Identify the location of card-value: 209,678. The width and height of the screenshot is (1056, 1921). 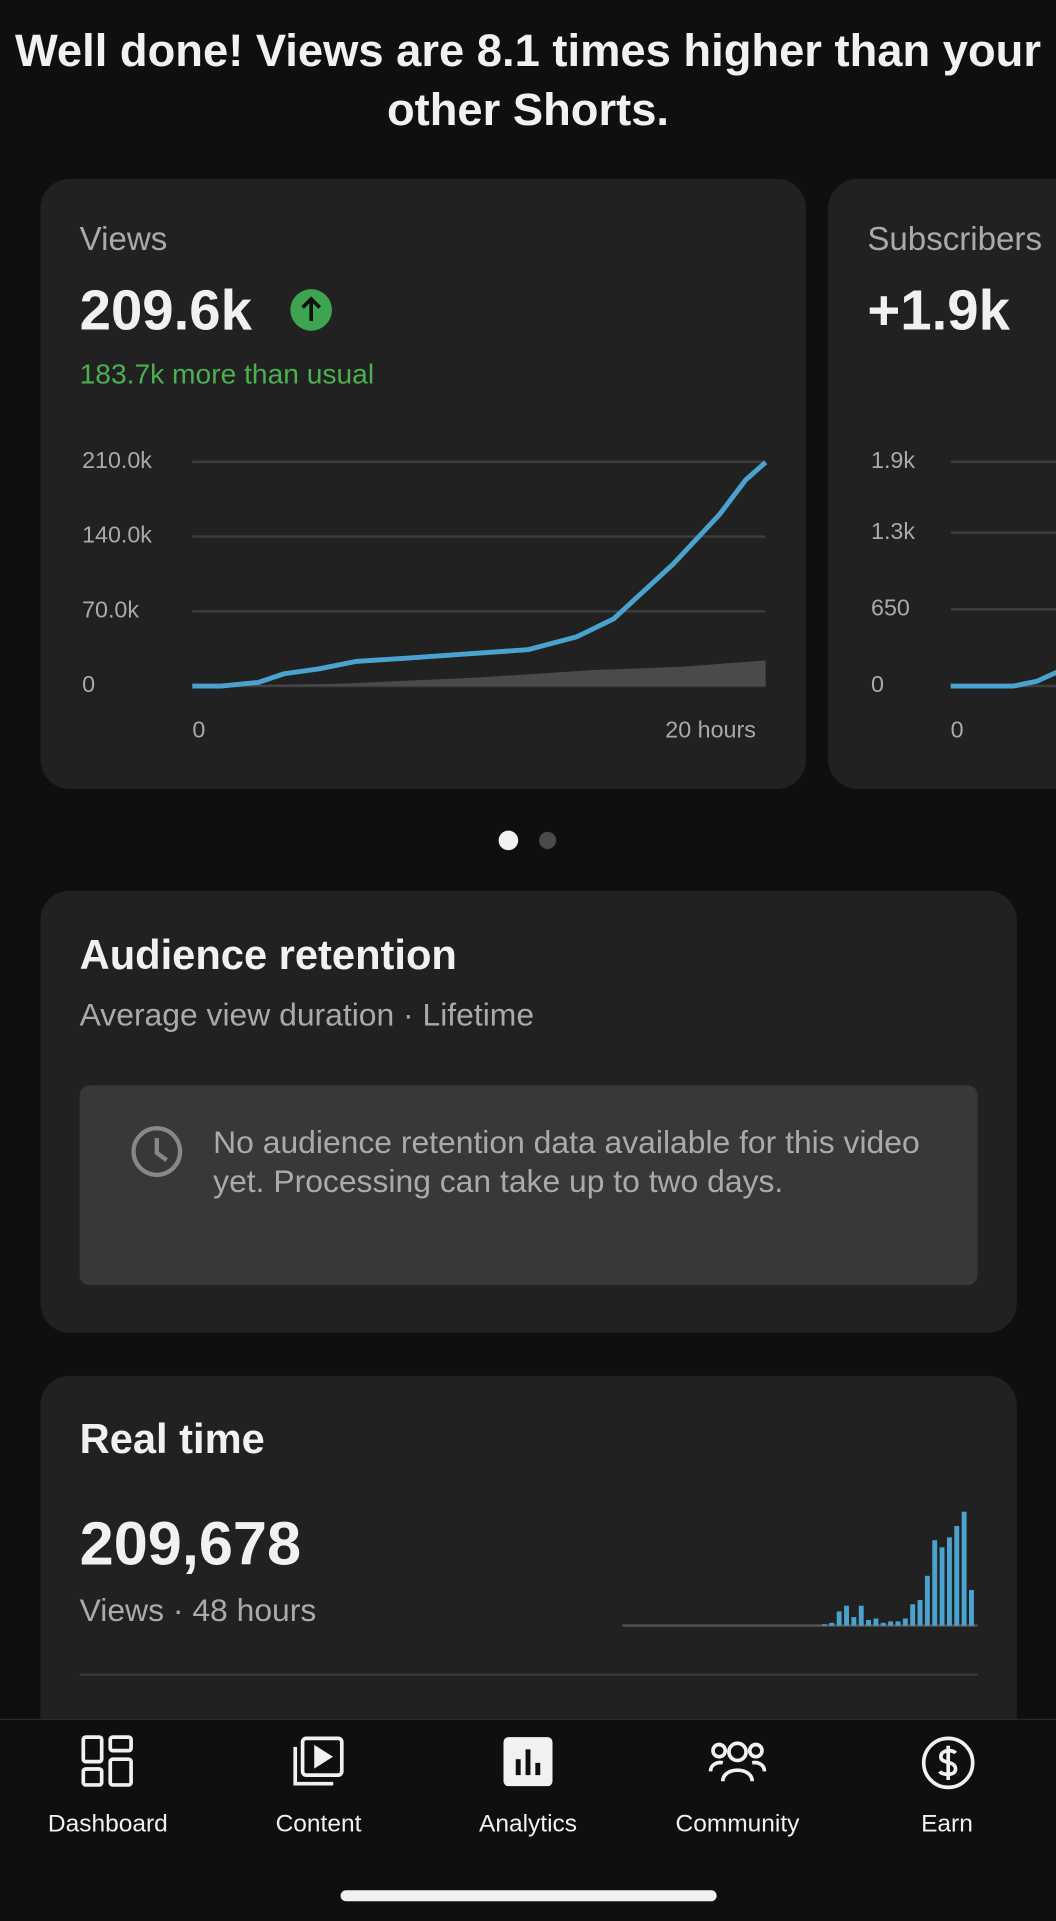
(190, 1543).